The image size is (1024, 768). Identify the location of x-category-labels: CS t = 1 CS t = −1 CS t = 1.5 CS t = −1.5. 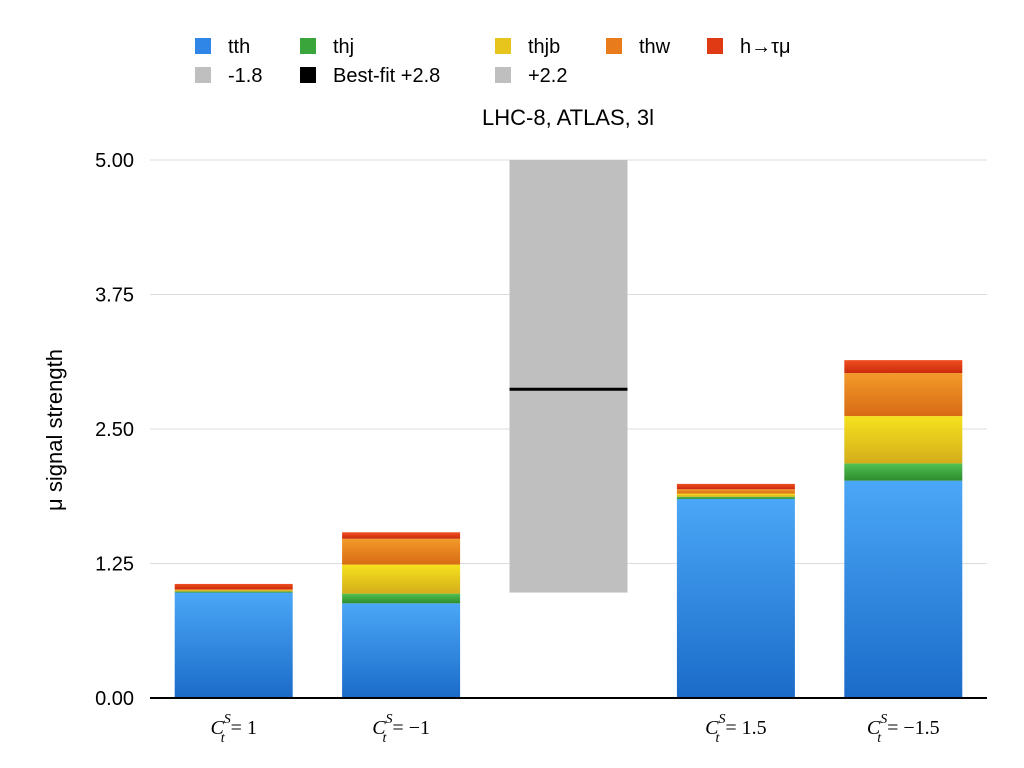
(574, 729).